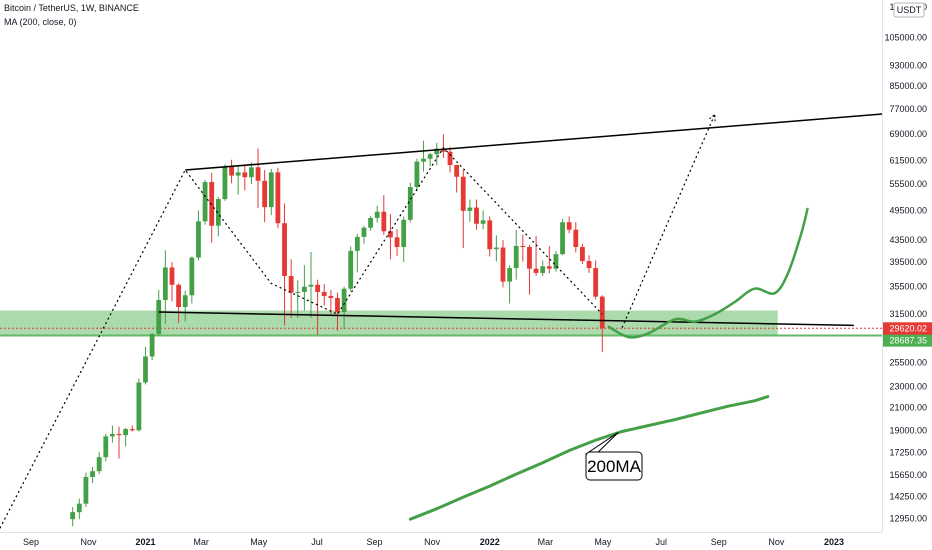 This screenshot has height=550, width=932. What do you see at coordinates (908, 161) in the screenshot?
I see `y-tick-label: 61500.00` at bounding box center [908, 161].